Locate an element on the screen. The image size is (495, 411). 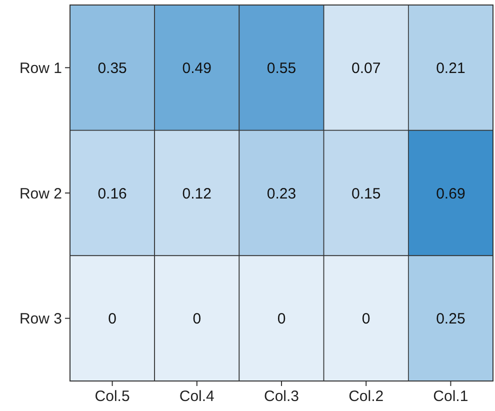
data-label: 0.12 is located at coordinates (197, 193).